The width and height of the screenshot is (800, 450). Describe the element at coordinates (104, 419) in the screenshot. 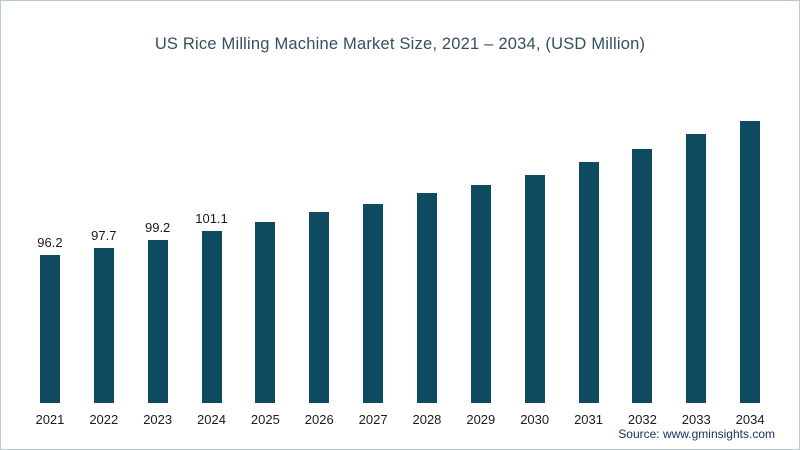

I see `x-axis-label: 2022` at that location.